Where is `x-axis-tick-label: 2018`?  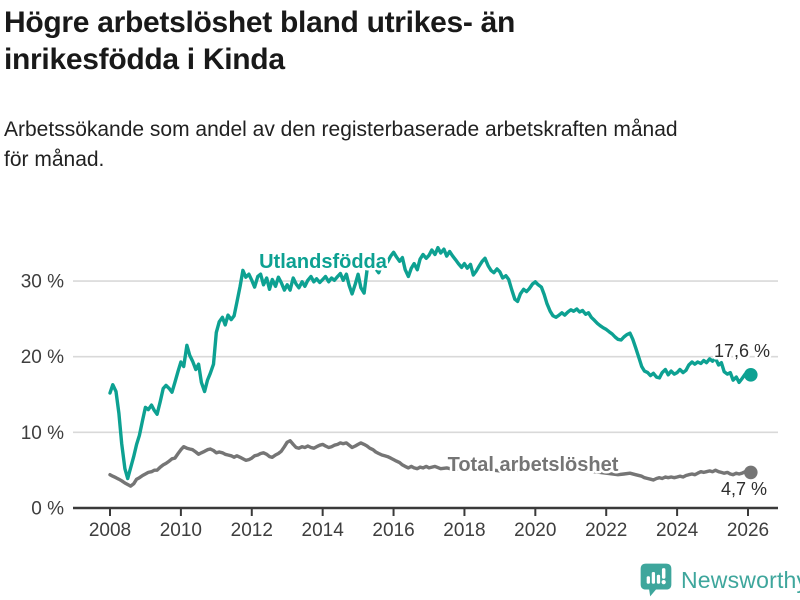
x-axis-tick-label: 2018 is located at coordinates (464, 530).